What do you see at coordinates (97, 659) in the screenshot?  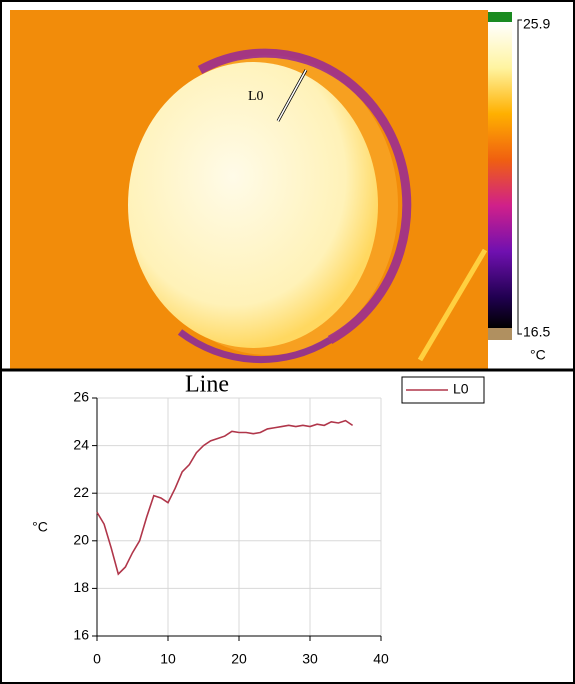 I see `x-tick-label: 0` at bounding box center [97, 659].